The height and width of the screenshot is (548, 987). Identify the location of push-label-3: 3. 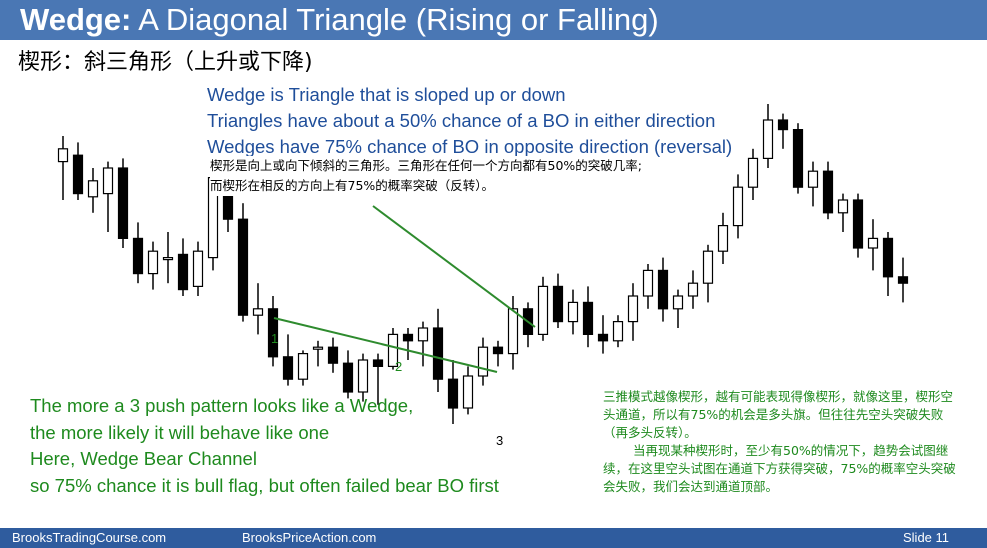
(499, 440).